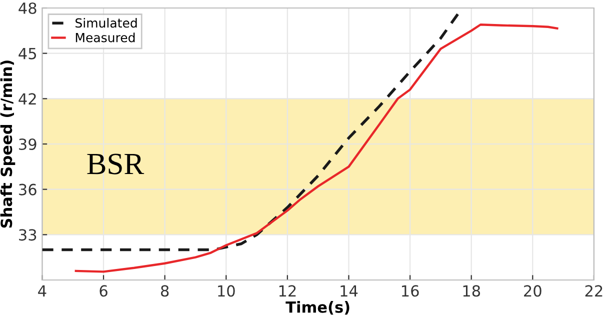 This screenshot has height=320, width=603. I want to click on y-tick-label: 45, so click(27, 54).